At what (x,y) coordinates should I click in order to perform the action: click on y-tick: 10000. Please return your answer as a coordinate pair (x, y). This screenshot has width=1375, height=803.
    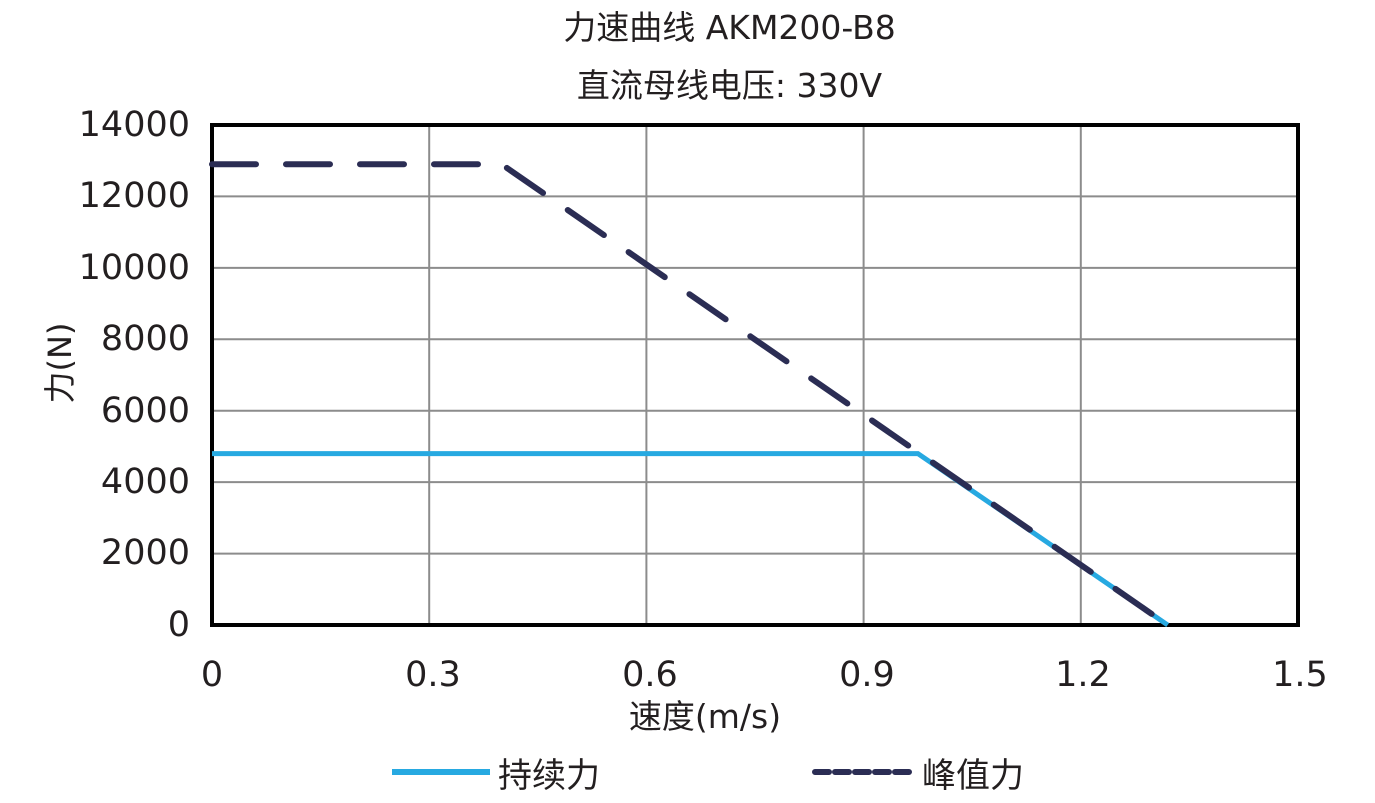
    Looking at the image, I should click on (134, 268).